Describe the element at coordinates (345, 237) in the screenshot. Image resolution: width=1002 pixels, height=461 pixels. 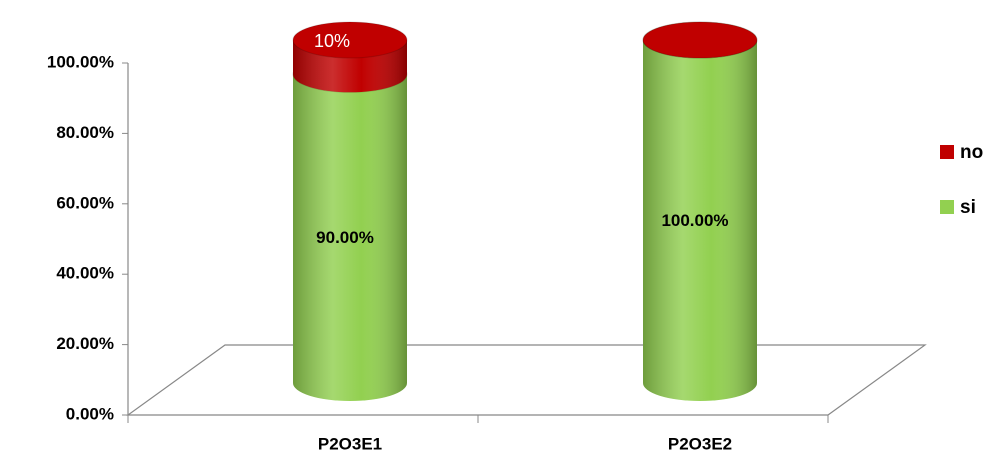
I see `data-label: 90.00%` at that location.